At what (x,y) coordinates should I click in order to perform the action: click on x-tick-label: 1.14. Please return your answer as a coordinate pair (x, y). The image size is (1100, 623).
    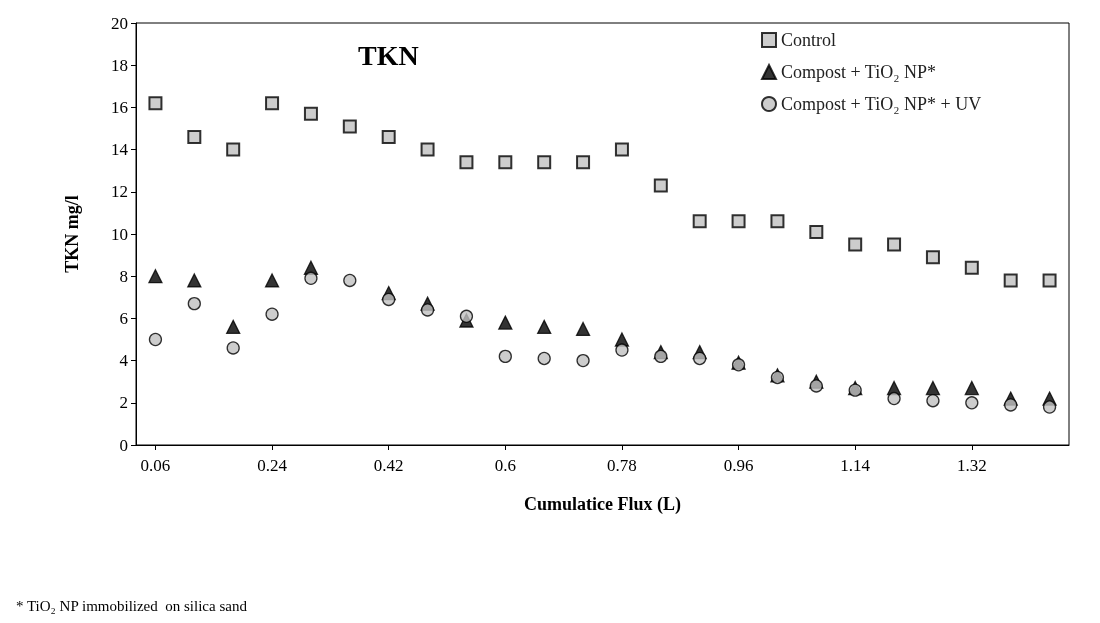
    Looking at the image, I should click on (855, 465).